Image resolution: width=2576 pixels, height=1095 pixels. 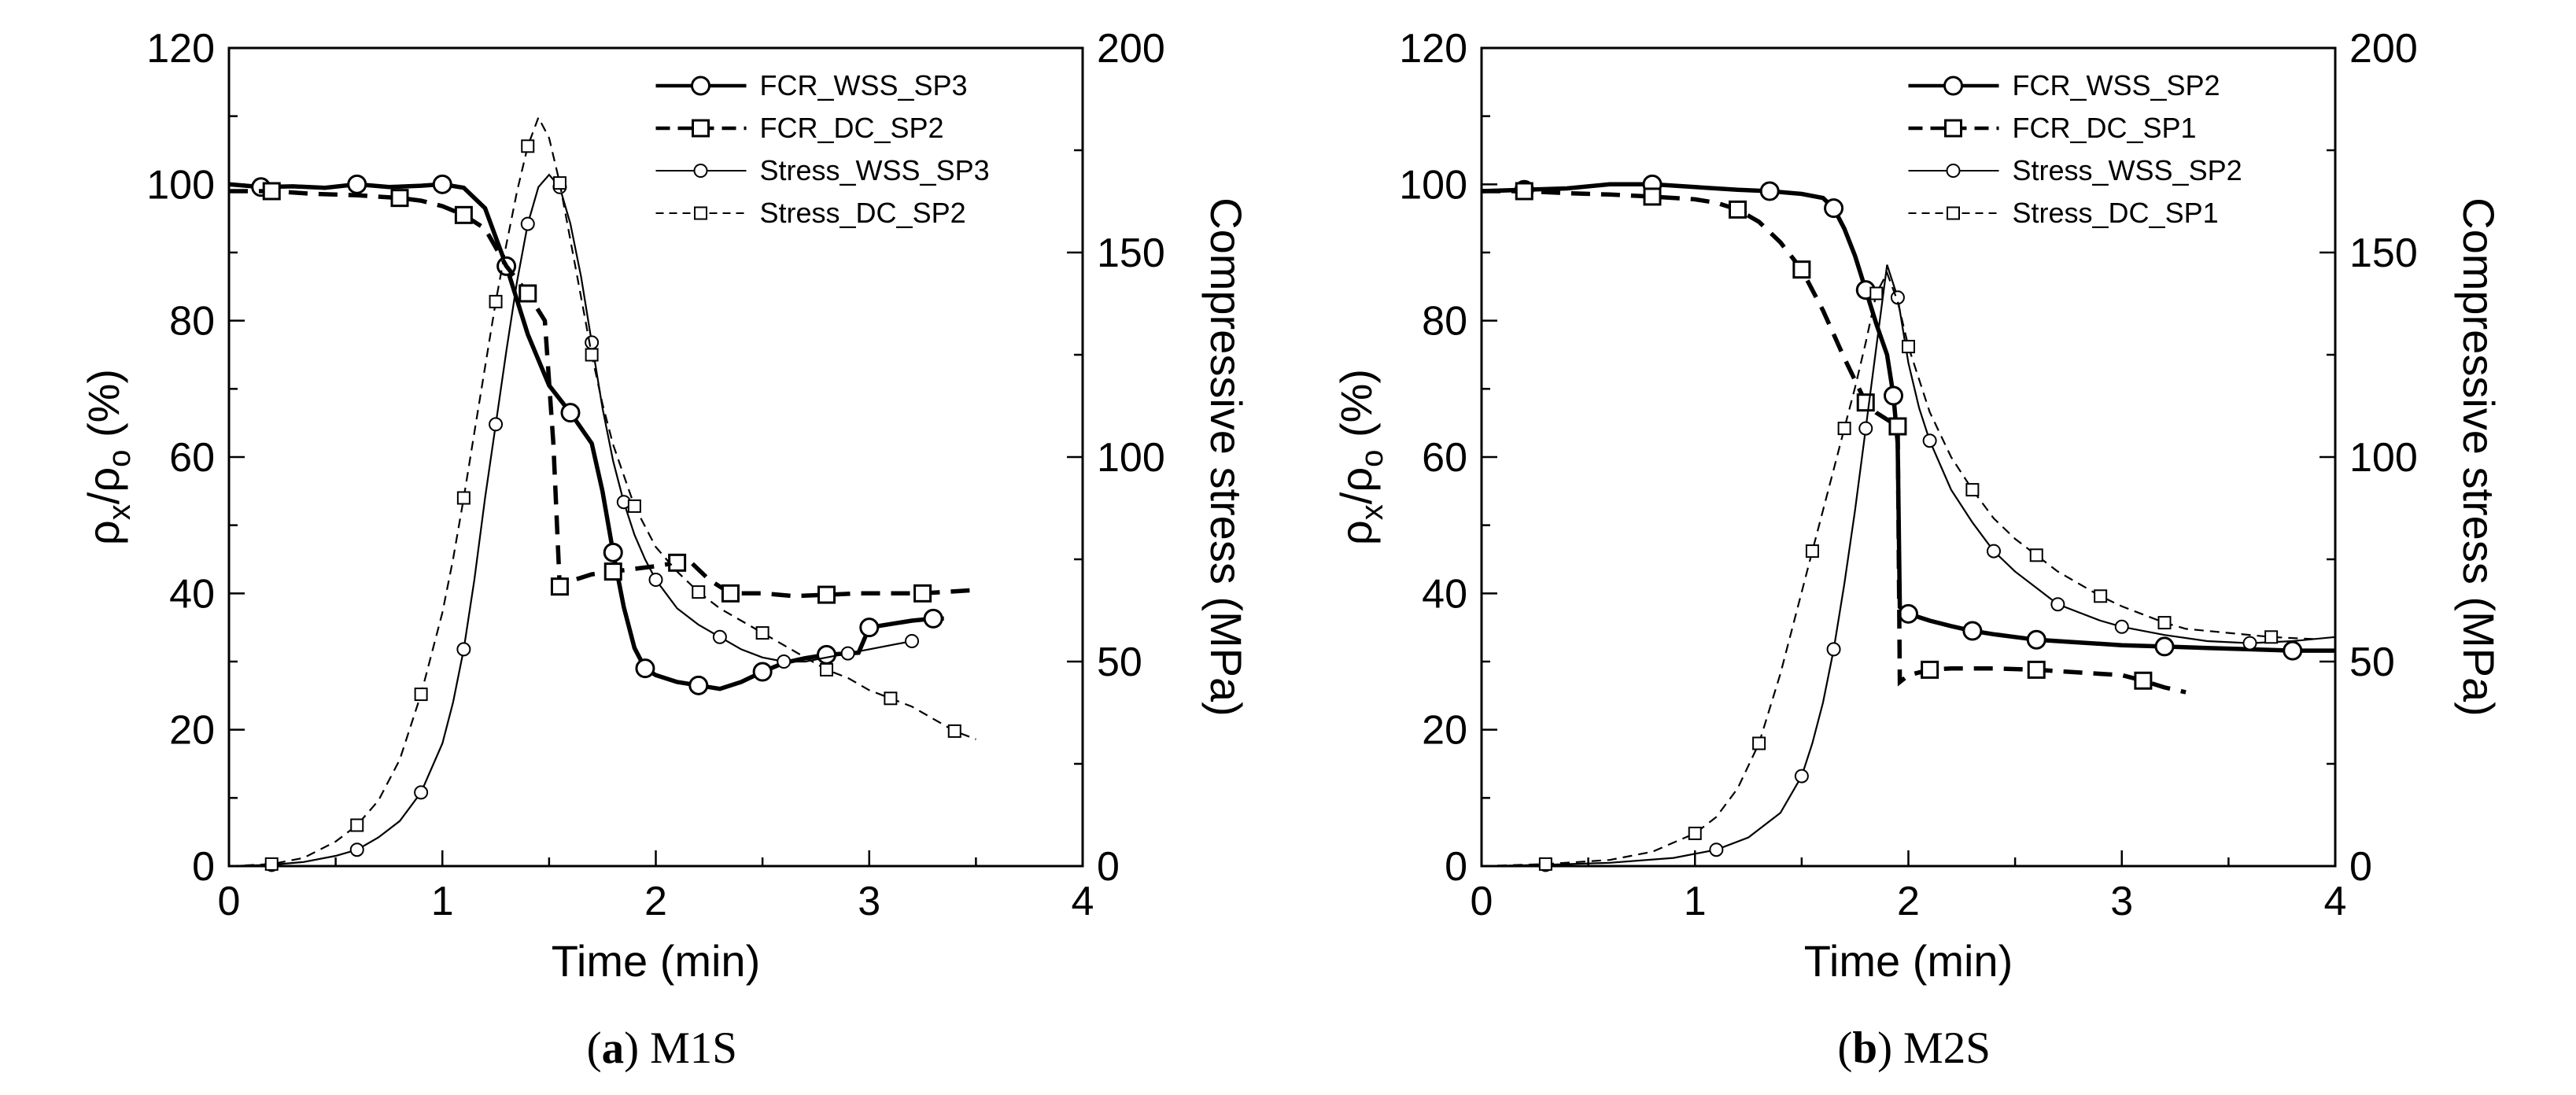 What do you see at coordinates (1695, 901) in the screenshot?
I see `x-tick-label: 1` at bounding box center [1695, 901].